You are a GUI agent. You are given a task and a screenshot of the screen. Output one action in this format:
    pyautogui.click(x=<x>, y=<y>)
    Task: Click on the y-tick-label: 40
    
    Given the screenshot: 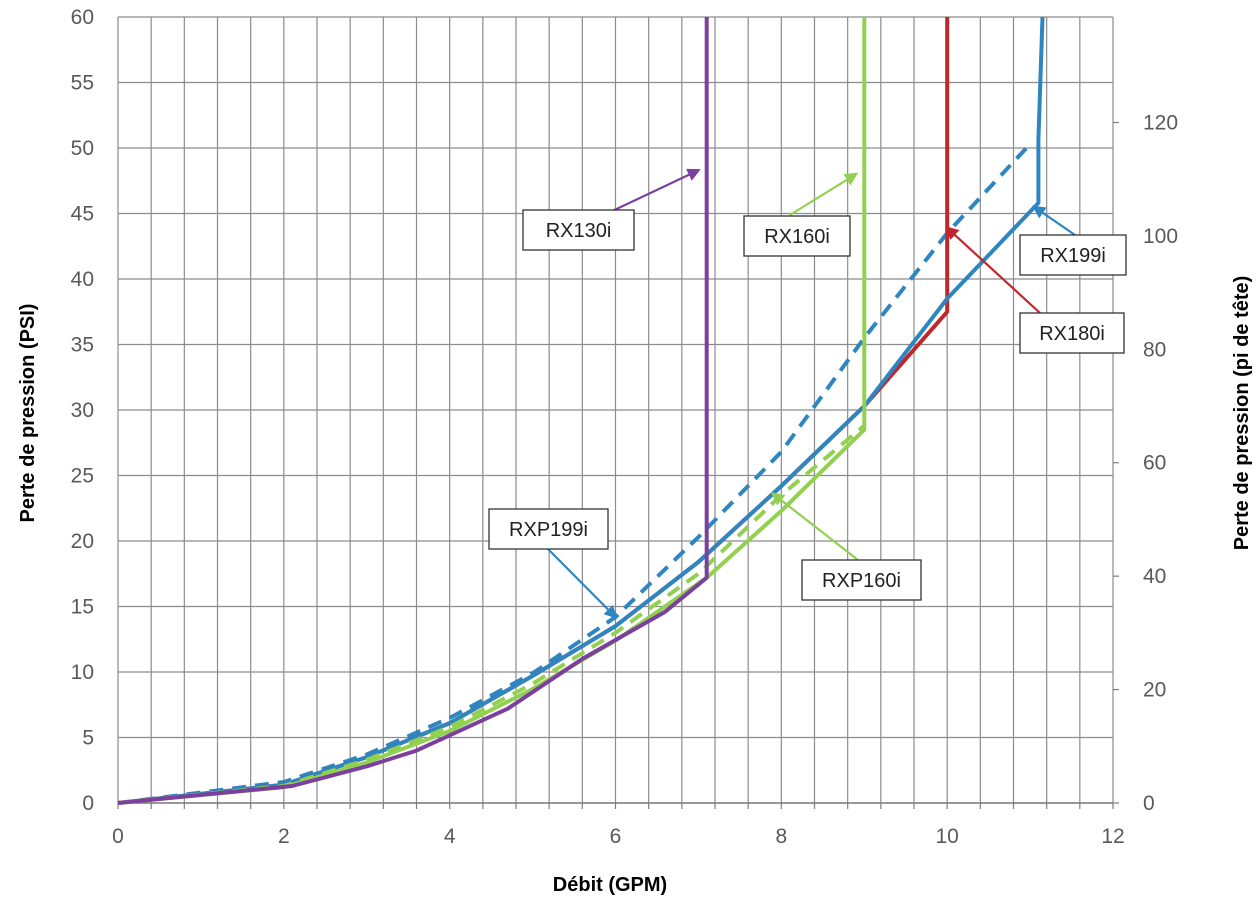 What is the action you would take?
    pyautogui.click(x=82, y=279)
    